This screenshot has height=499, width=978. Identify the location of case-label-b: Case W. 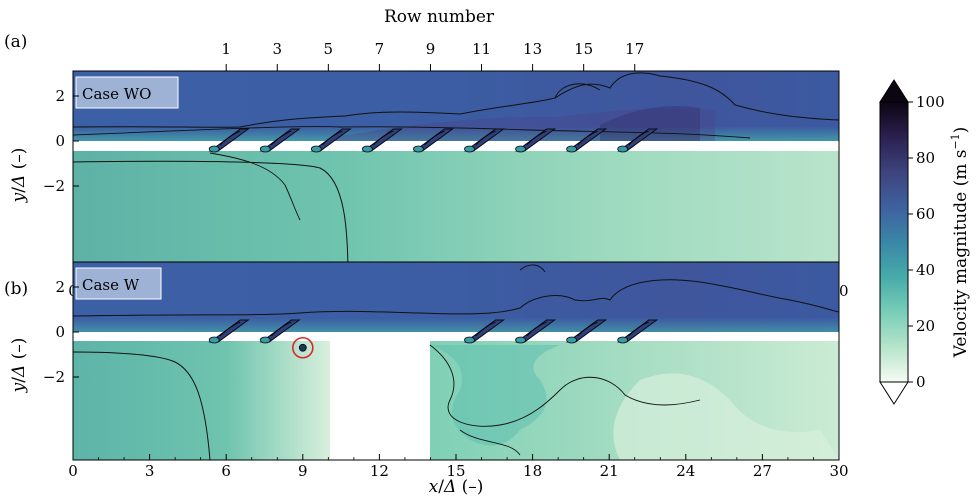
(111, 285).